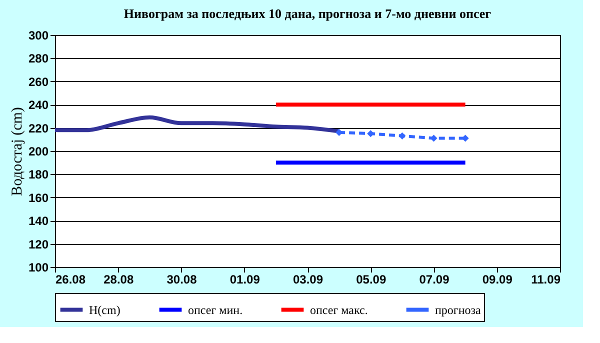 This screenshot has height=343, width=600. Describe the element at coordinates (38, 244) in the screenshot. I see `y-tick-label: 120` at that location.